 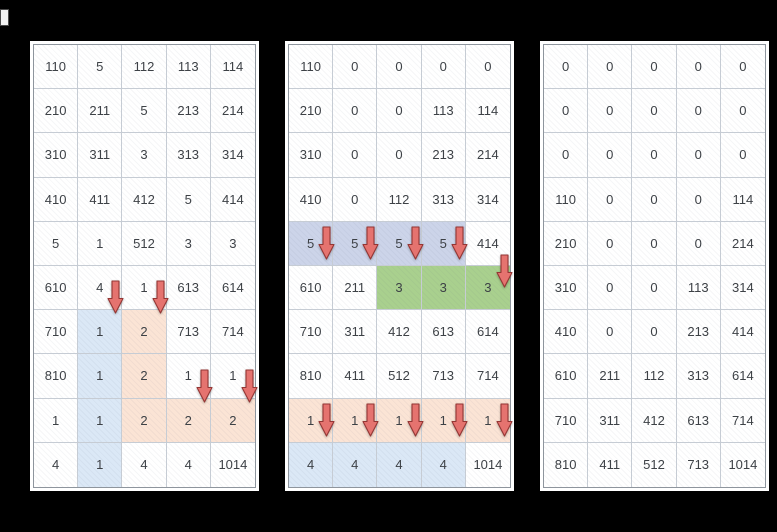 What do you see at coordinates (742, 288) in the screenshot?
I see `cell-r6-c5: 314` at bounding box center [742, 288].